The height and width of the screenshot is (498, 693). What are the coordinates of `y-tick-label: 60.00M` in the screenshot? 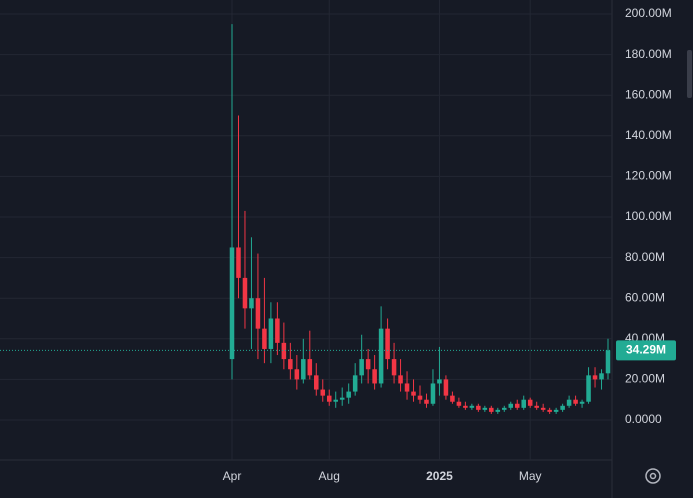 It's located at (645, 297).